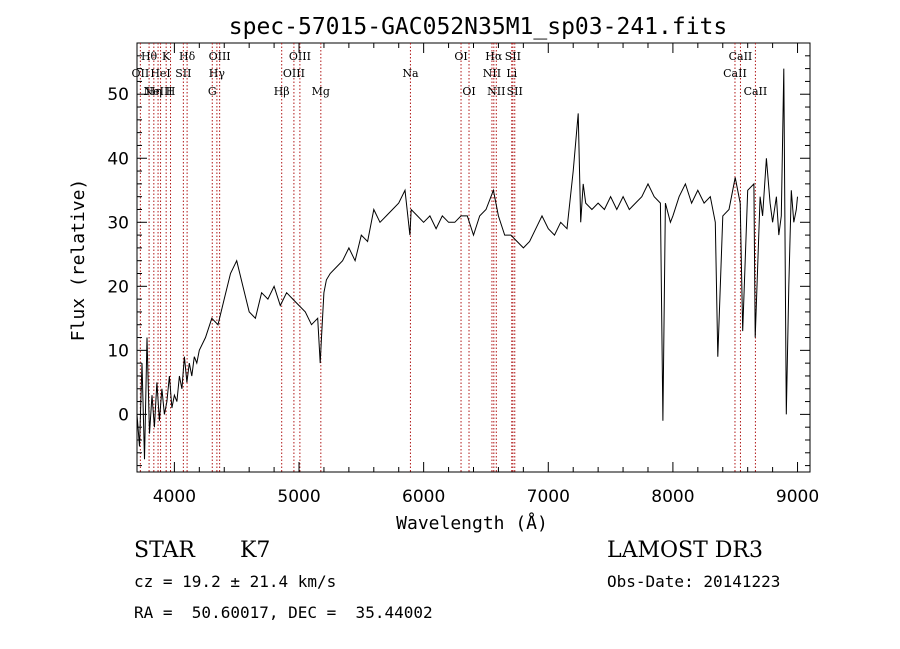 Image resolution: width=900 pixels, height=649 pixels. What do you see at coordinates (164, 550) in the screenshot?
I see `object-class: STAR` at bounding box center [164, 550].